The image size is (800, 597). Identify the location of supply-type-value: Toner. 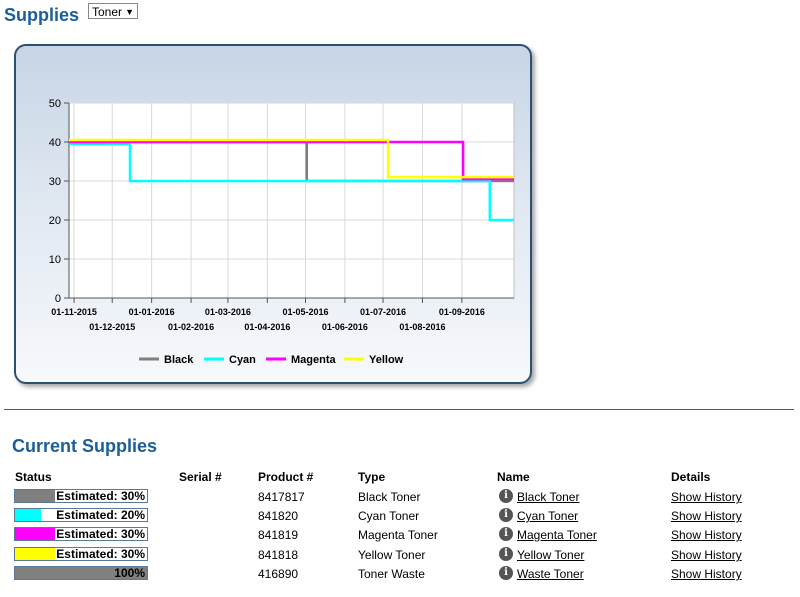
(107, 12).